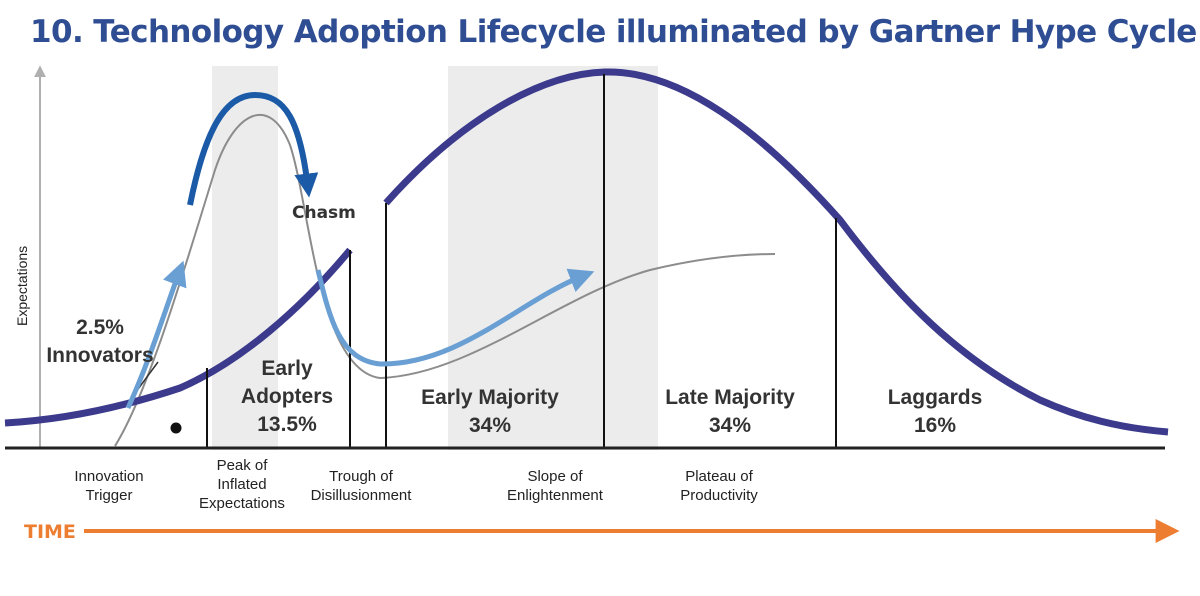 The image size is (1200, 596). I want to click on segment-early-adopters-line2: Adopters, so click(287, 396).